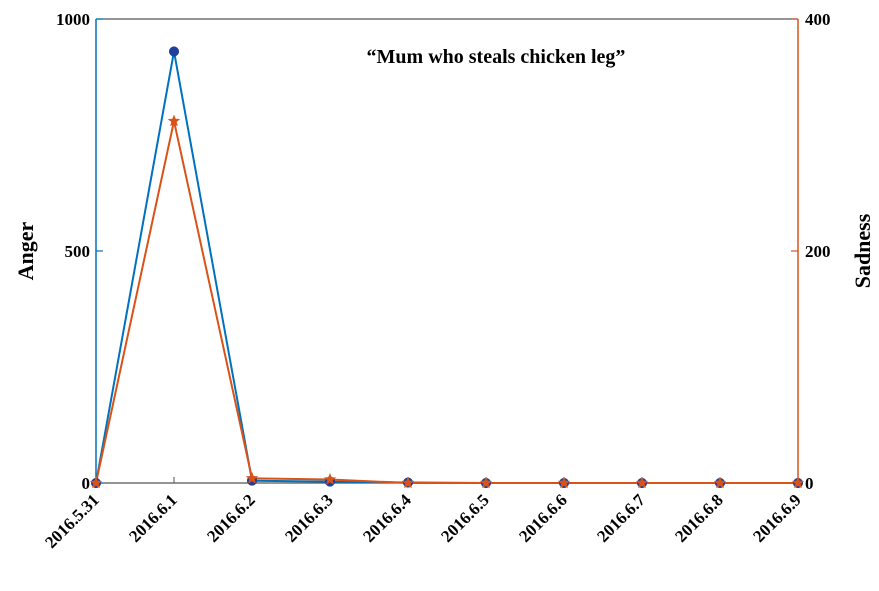  What do you see at coordinates (86, 483) in the screenshot?
I see `left-y-tick-label: 0` at bounding box center [86, 483].